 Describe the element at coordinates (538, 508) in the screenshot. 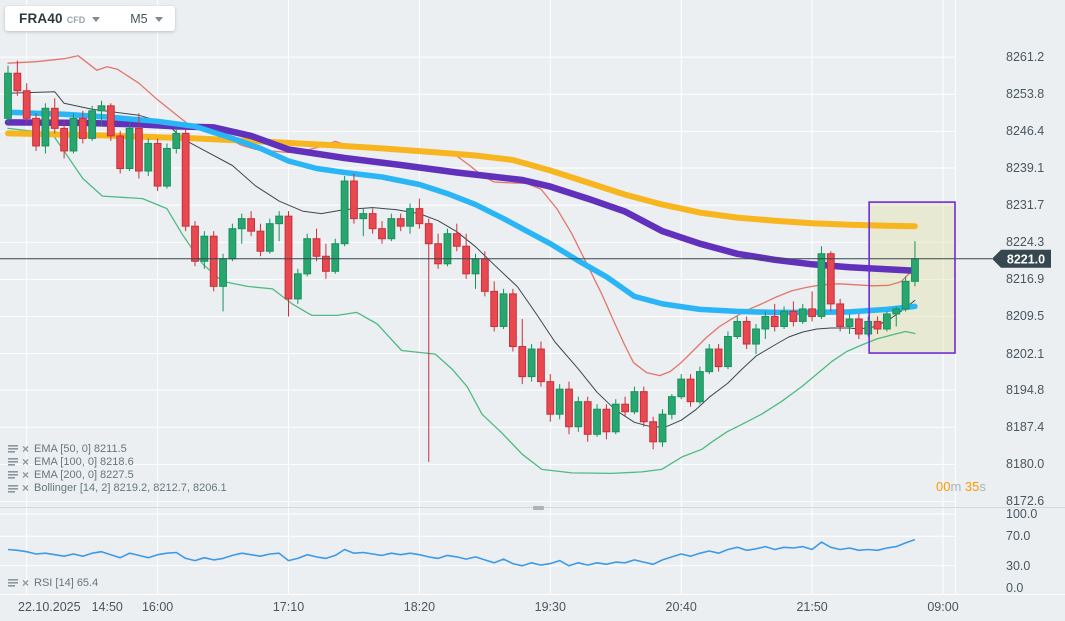

I see `pane-resize-handle` at that location.